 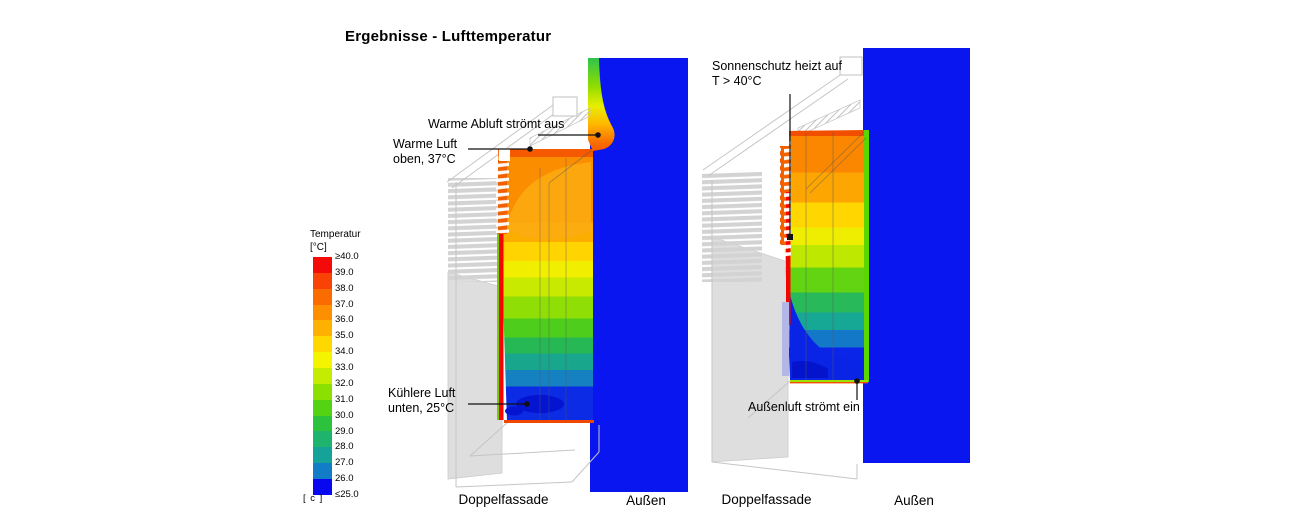 I want to click on page-title: Ergebnisse - Lufttemperatur, so click(x=448, y=36).